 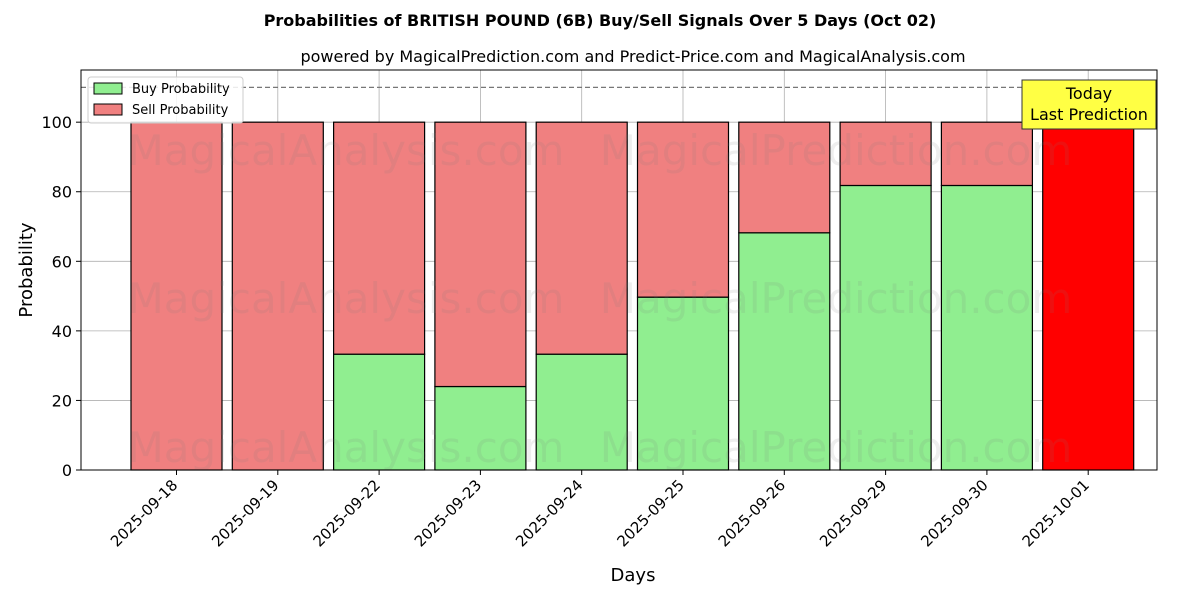 I want to click on x-tick-label: 2025-09-24, so click(x=549, y=513).